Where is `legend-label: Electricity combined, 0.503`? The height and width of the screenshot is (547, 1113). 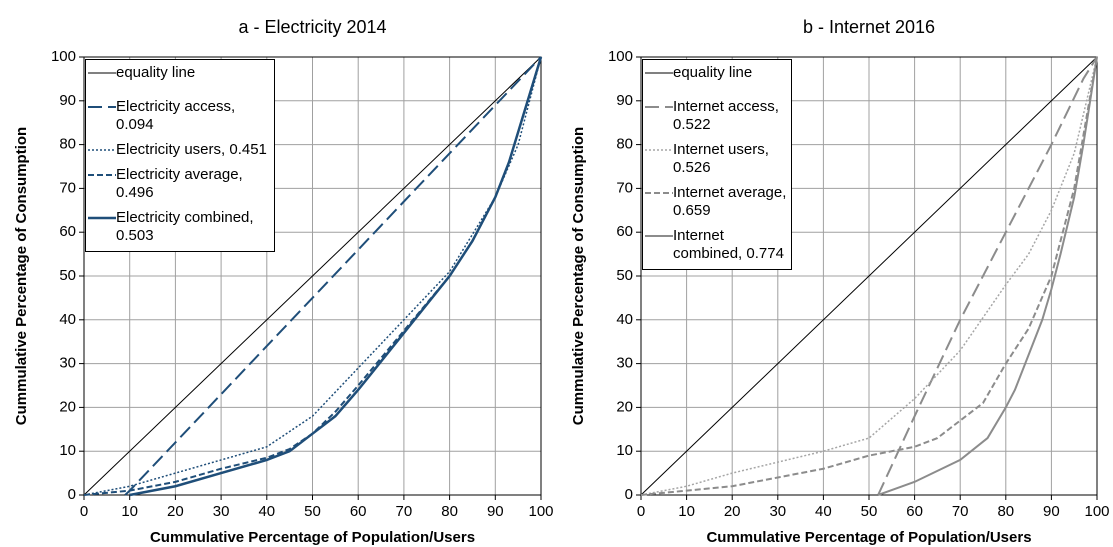
legend-label: Electricity combined, 0.503 is located at coordinates (185, 226).